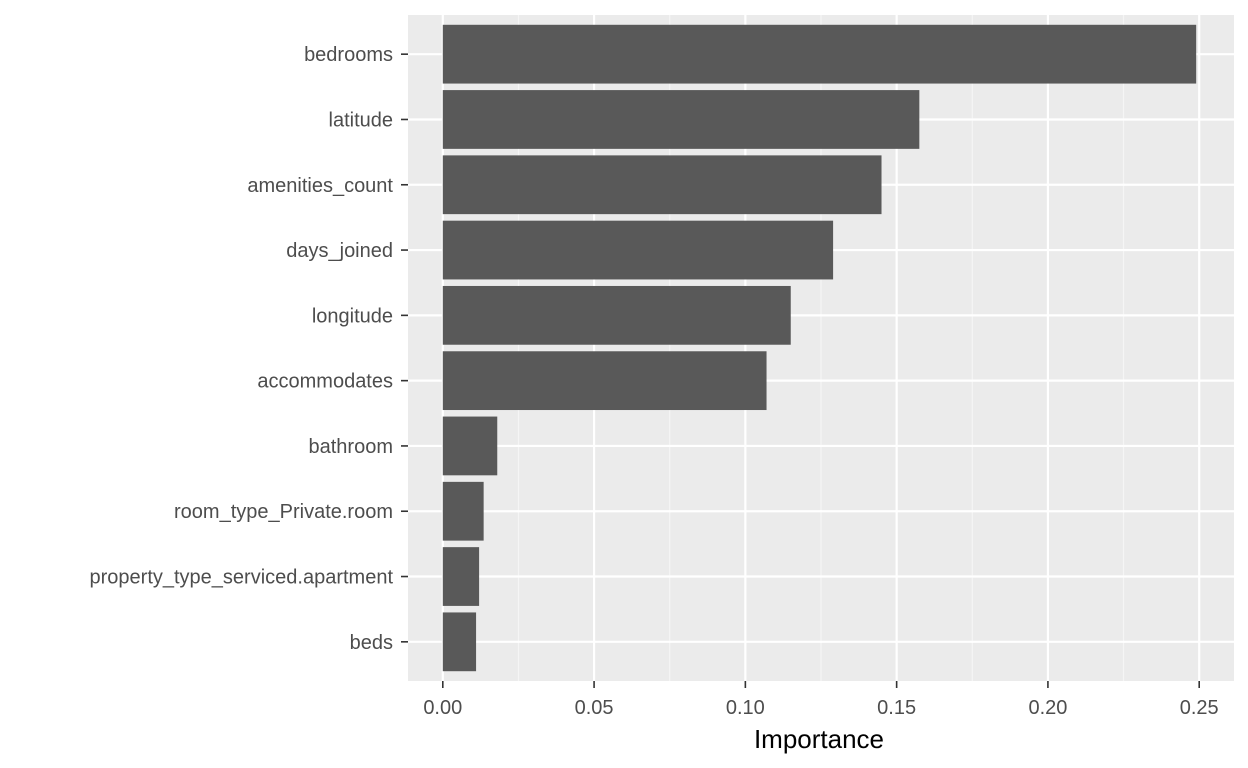  I want to click on bar-bathroom, so click(470, 446).